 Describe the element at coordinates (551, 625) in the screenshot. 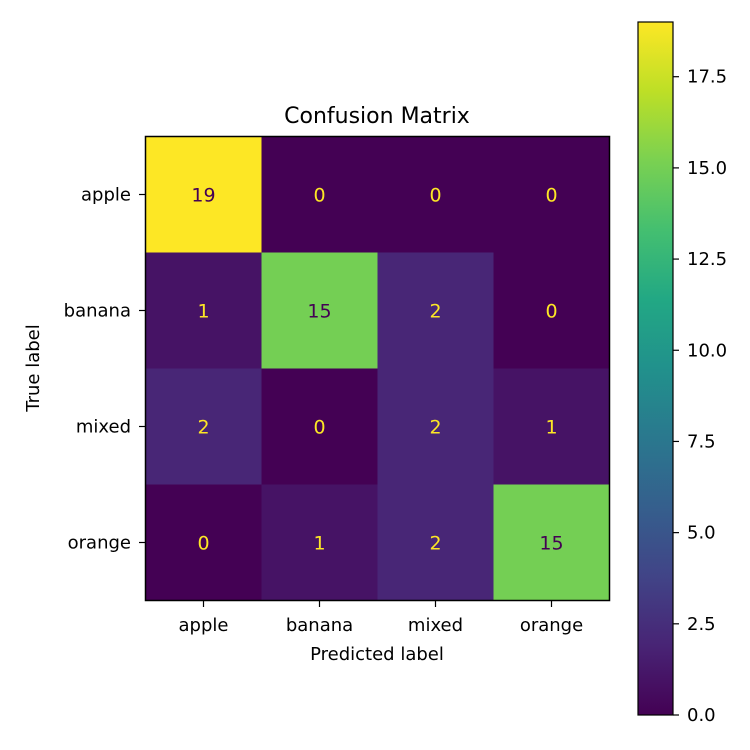

I see `x-tick-label: orange` at that location.